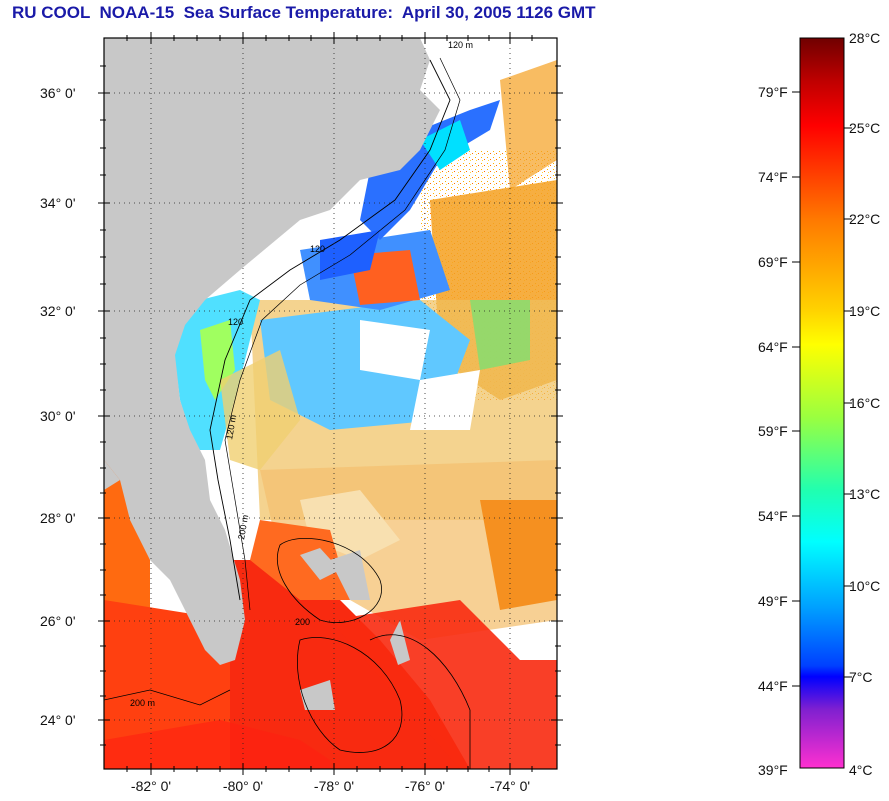 The height and width of the screenshot is (801, 889). I want to click on land-bahamas, so click(320, 564).